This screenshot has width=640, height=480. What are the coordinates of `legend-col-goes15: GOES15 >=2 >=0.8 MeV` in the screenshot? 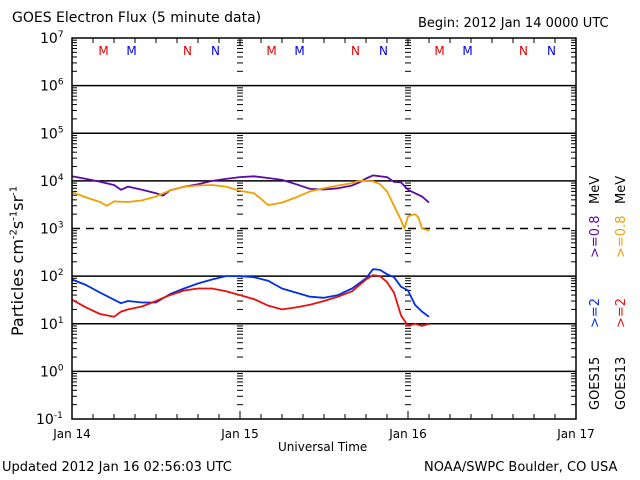 It's located at (595, 293).